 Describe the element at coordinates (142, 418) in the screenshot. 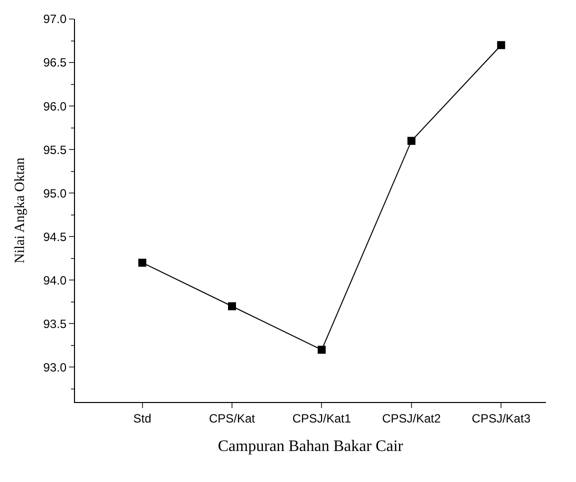

I see `x-tick-label: Std` at that location.